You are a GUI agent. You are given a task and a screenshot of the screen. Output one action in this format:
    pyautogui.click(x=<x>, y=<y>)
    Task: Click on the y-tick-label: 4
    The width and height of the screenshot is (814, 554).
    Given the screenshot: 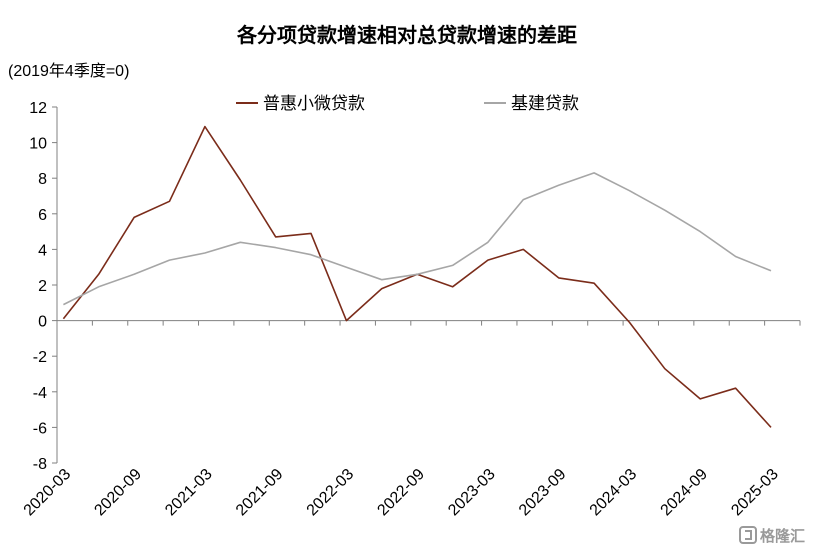 What is the action you would take?
    pyautogui.click(x=42, y=250)
    